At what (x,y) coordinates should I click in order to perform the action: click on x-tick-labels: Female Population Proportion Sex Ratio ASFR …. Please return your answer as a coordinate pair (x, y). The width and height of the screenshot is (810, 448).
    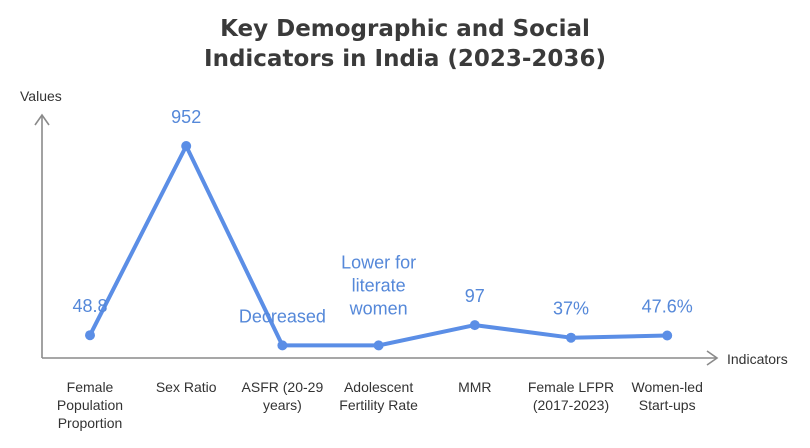
    Looking at the image, I should click on (380, 405).